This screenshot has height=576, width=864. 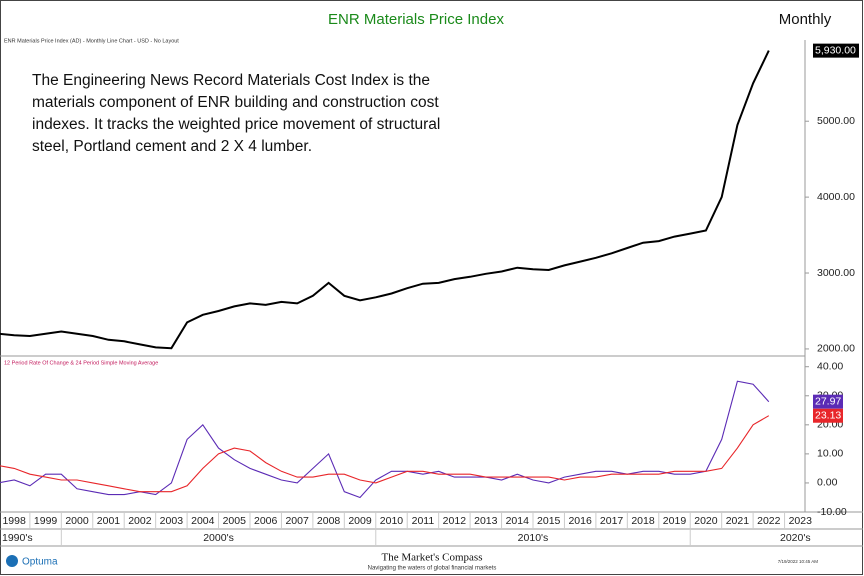 What do you see at coordinates (643, 521) in the screenshot?
I see `x-tick-label: 2018` at bounding box center [643, 521].